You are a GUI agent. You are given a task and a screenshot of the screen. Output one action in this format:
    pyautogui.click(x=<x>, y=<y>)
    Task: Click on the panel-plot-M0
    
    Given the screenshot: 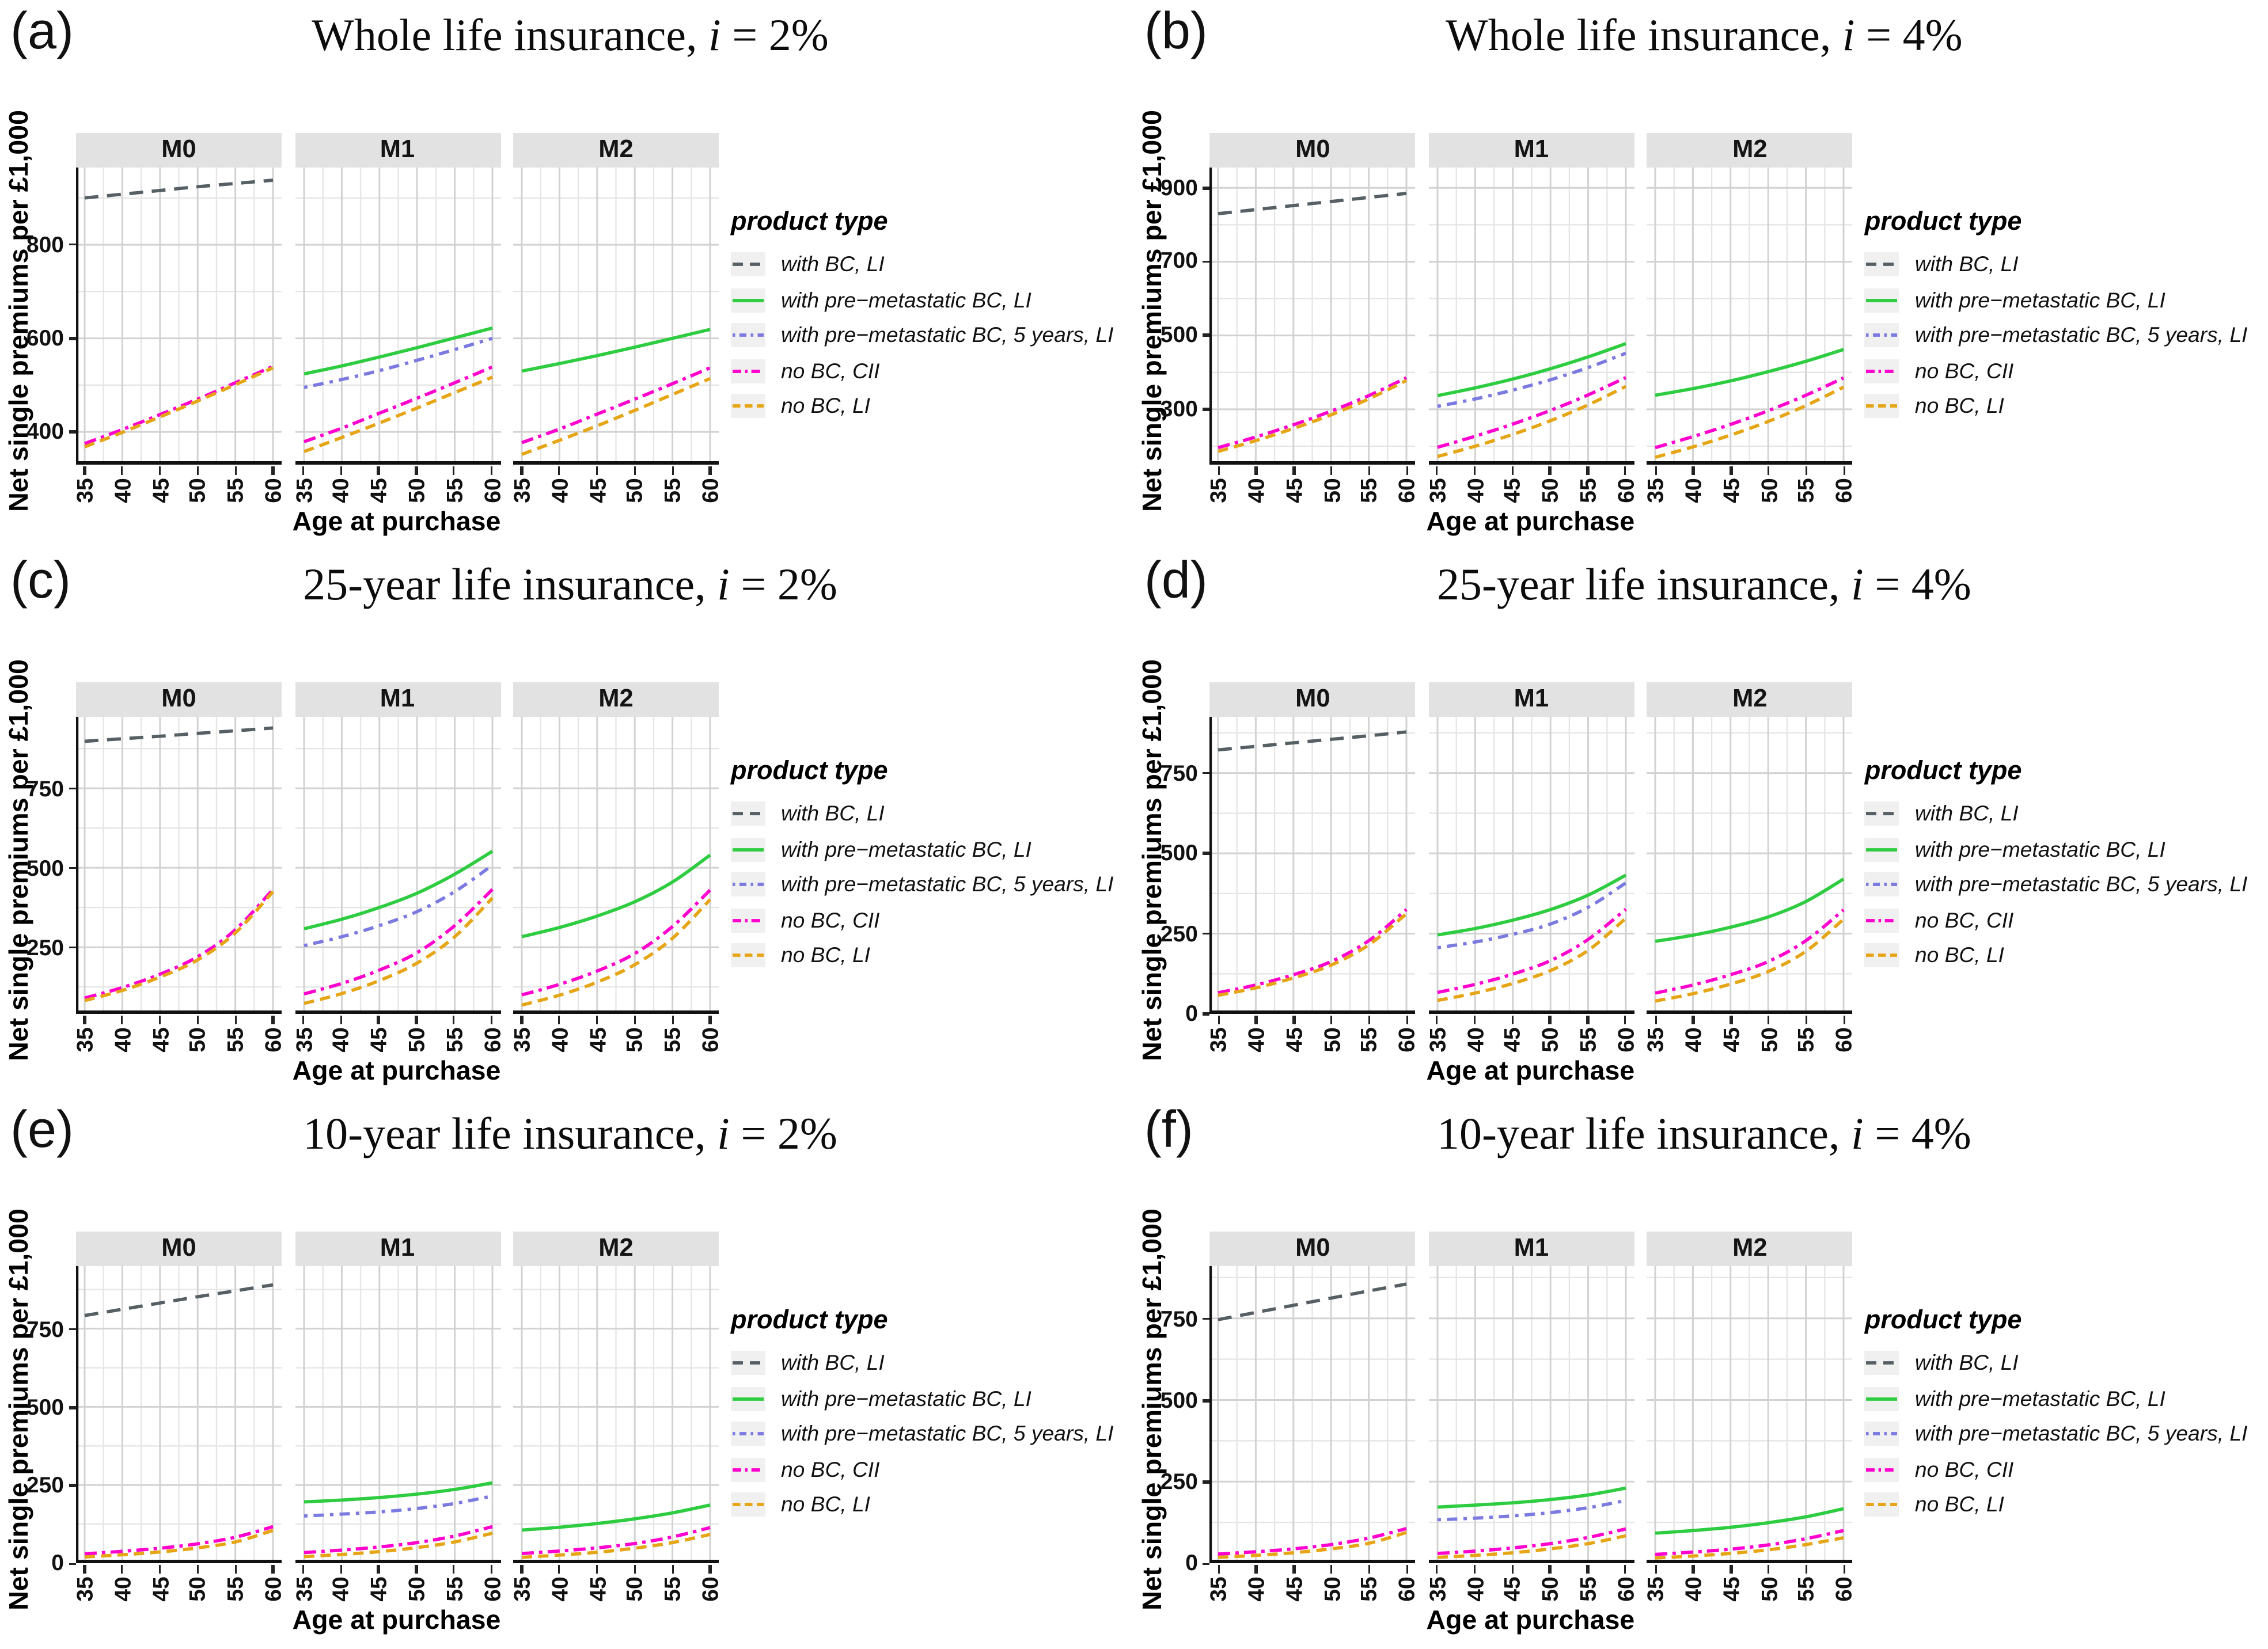 What is the action you would take?
    pyautogui.click(x=179, y=1416)
    